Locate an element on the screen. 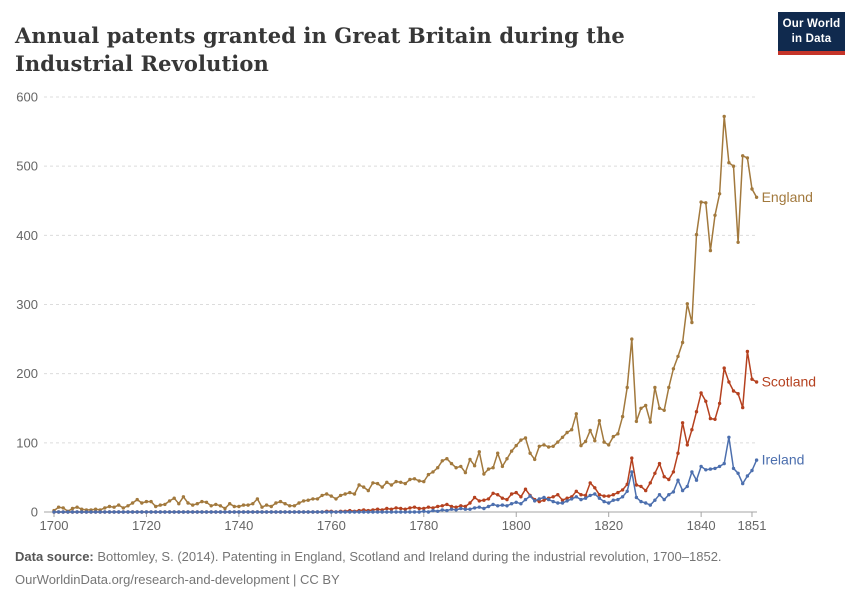 This screenshot has width=850, height=600. x-axis-label-1851: 1851 is located at coordinates (752, 525).